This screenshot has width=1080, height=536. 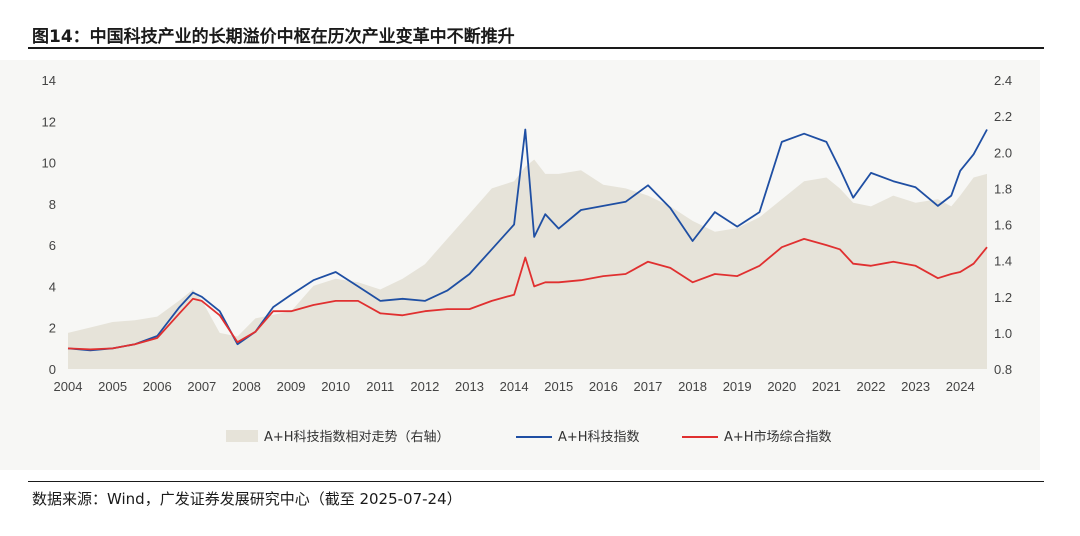 What do you see at coordinates (201, 386) in the screenshot?
I see `x-axis-tick-label: 2007` at bounding box center [201, 386].